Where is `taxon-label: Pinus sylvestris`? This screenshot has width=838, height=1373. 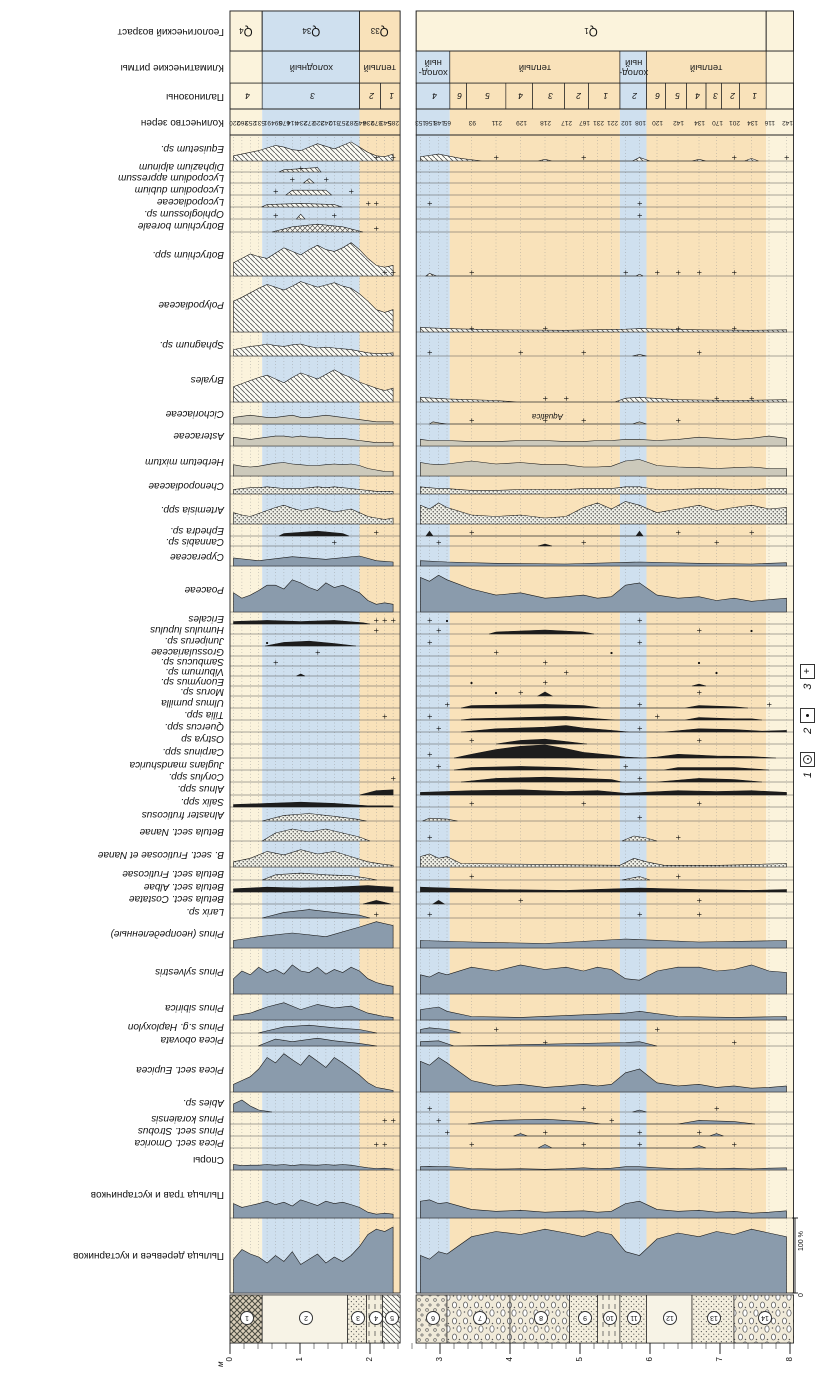 taxon-label: Pinus sylvestris is located at coordinates (189, 971).